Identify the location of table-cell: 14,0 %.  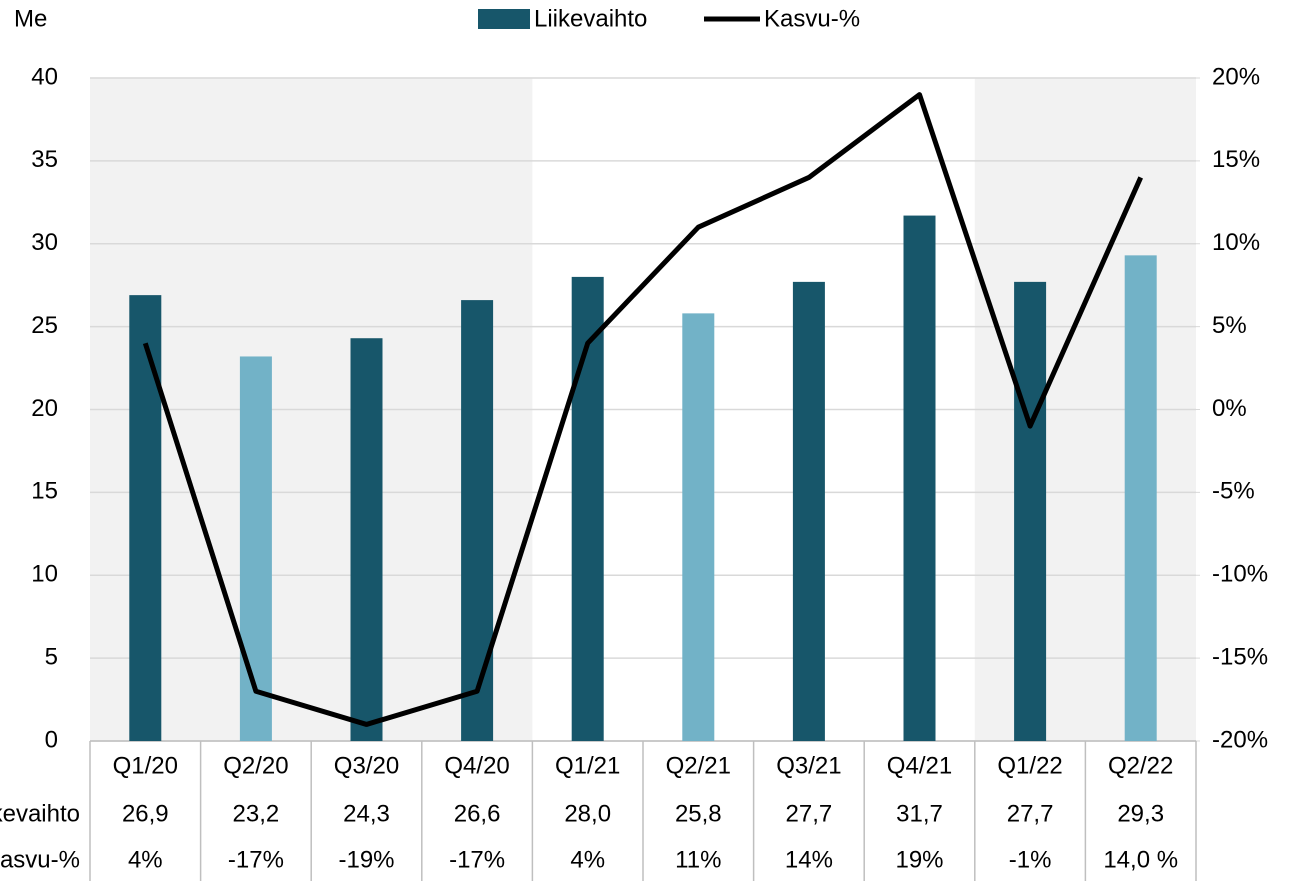
(1140, 859).